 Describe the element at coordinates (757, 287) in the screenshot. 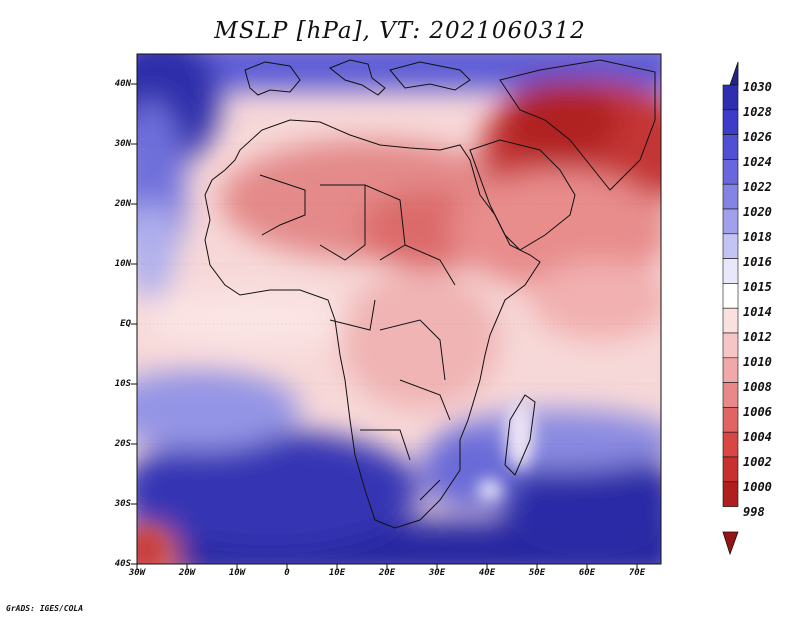

I see `colorbar-label-1015: 1015` at that location.